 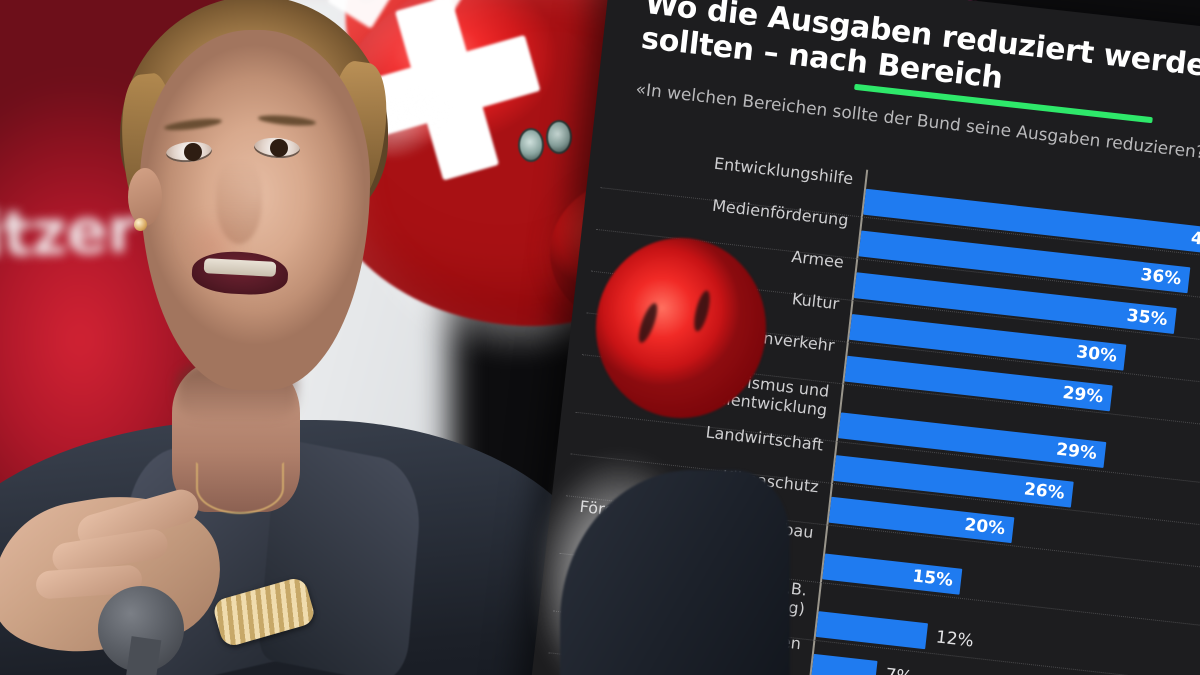 What do you see at coordinates (648, 323) in the screenshot?
I see `piggy-nostril-overlay-left` at bounding box center [648, 323].